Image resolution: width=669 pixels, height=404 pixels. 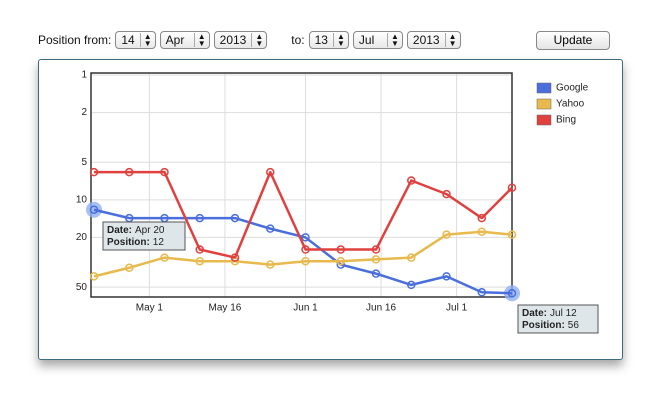 What do you see at coordinates (298, 40) in the screenshot?
I see `to-label: to:` at bounding box center [298, 40].